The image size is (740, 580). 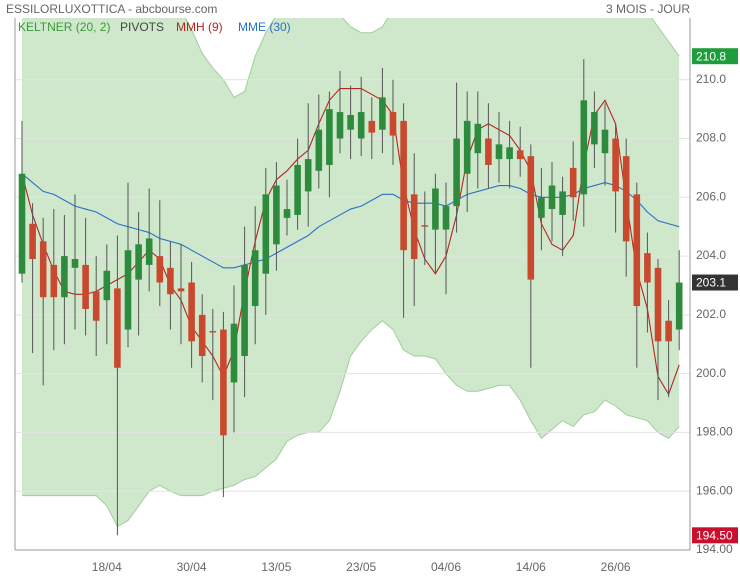 What do you see at coordinates (111, 9) in the screenshot?
I see `chart-title: ESSILORLUXOTTICA - abcbourse.com` at bounding box center [111, 9].